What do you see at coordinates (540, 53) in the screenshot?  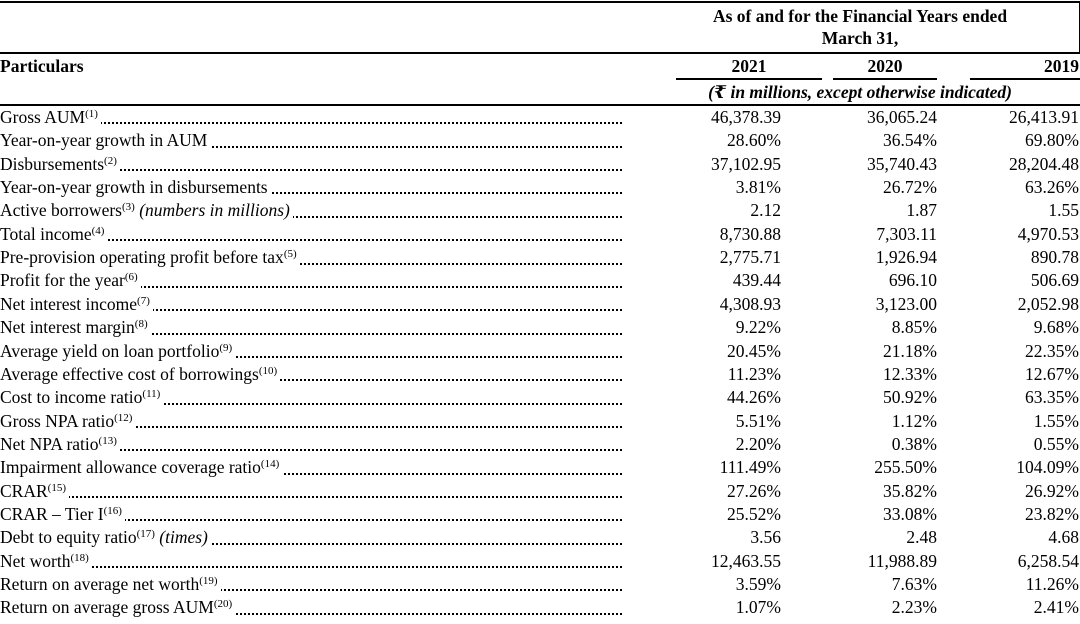 I see `header-rule` at bounding box center [540, 53].